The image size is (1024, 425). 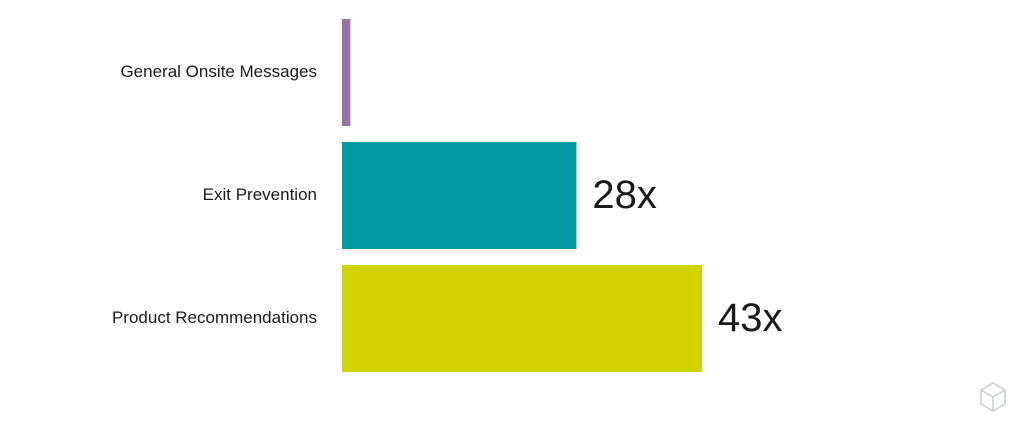 What do you see at coordinates (750, 318) in the screenshot?
I see `value-label: 43x` at bounding box center [750, 318].